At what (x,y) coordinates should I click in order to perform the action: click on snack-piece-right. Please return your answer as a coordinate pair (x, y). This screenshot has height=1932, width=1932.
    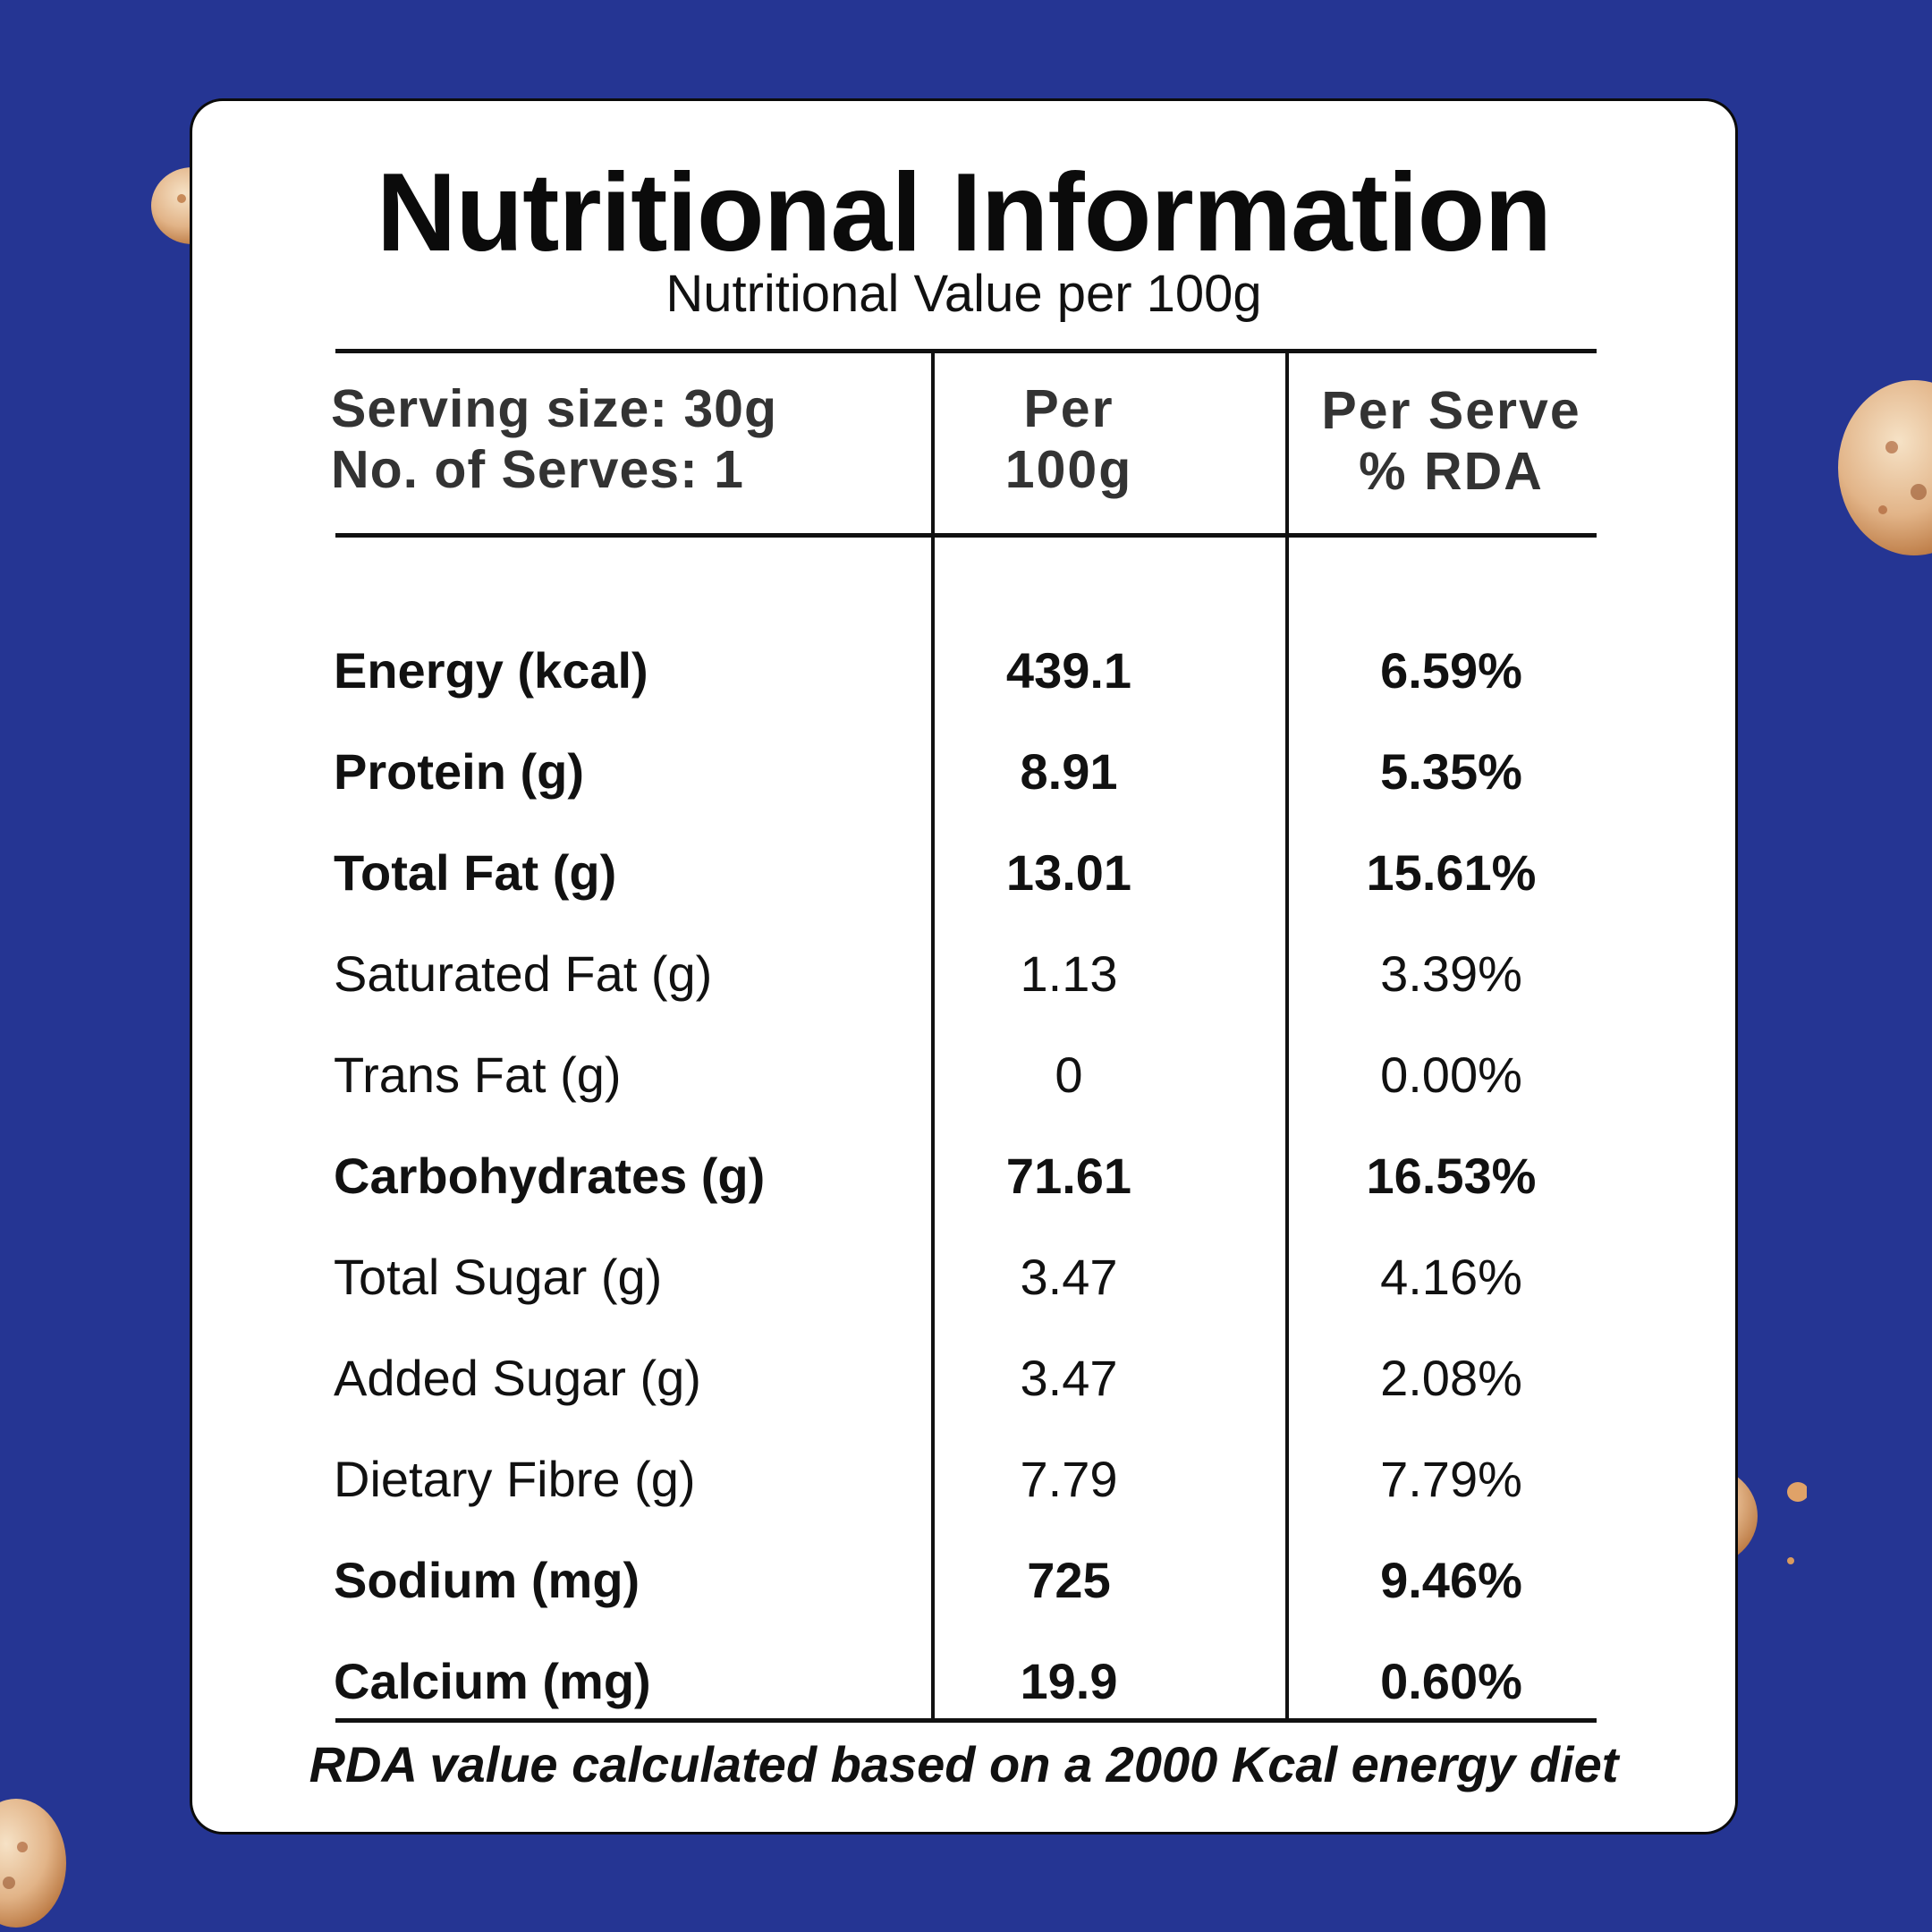
    Looking at the image, I should click on (1885, 467).